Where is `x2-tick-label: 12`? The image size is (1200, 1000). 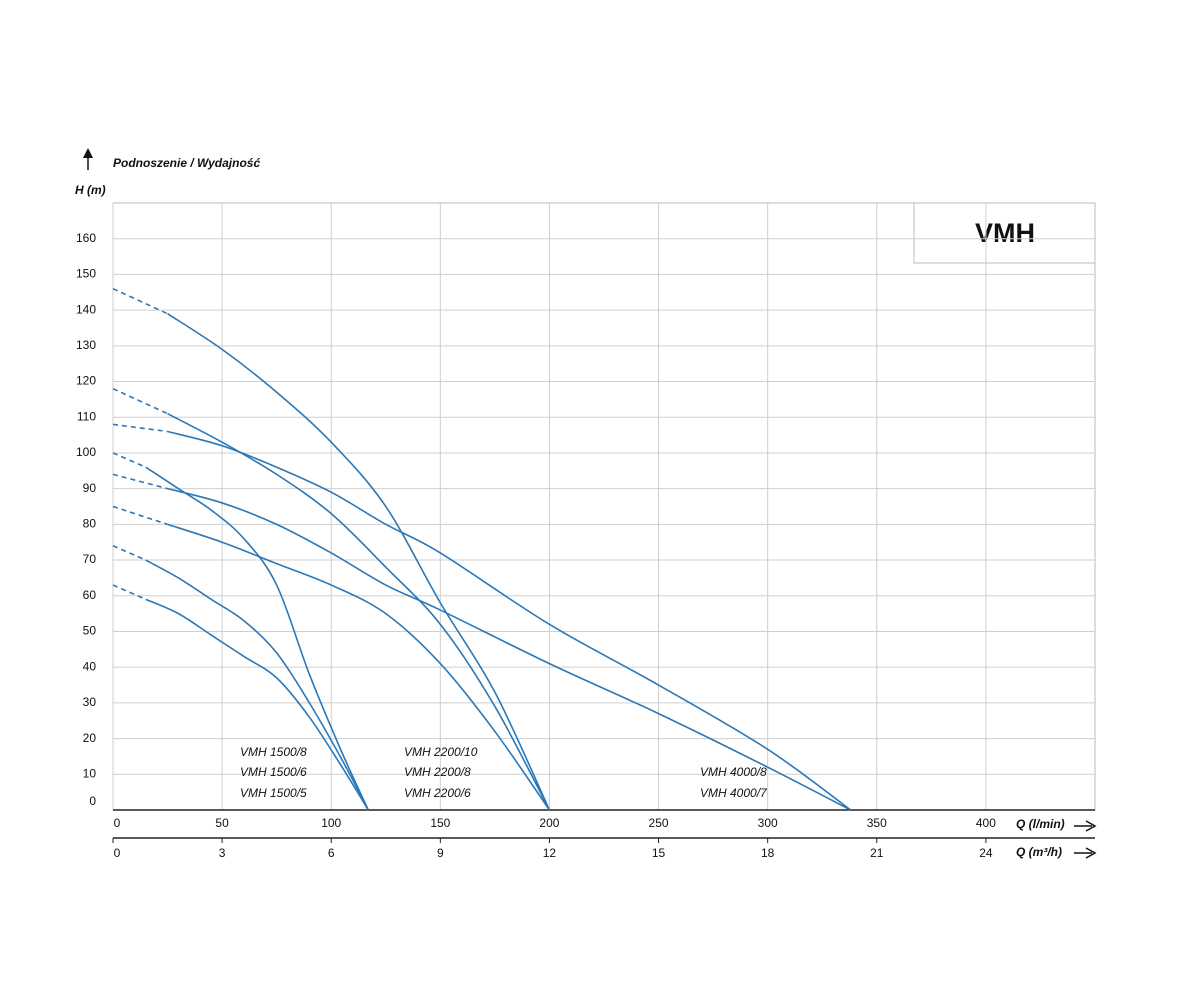 x2-tick-label: 12 is located at coordinates (550, 853).